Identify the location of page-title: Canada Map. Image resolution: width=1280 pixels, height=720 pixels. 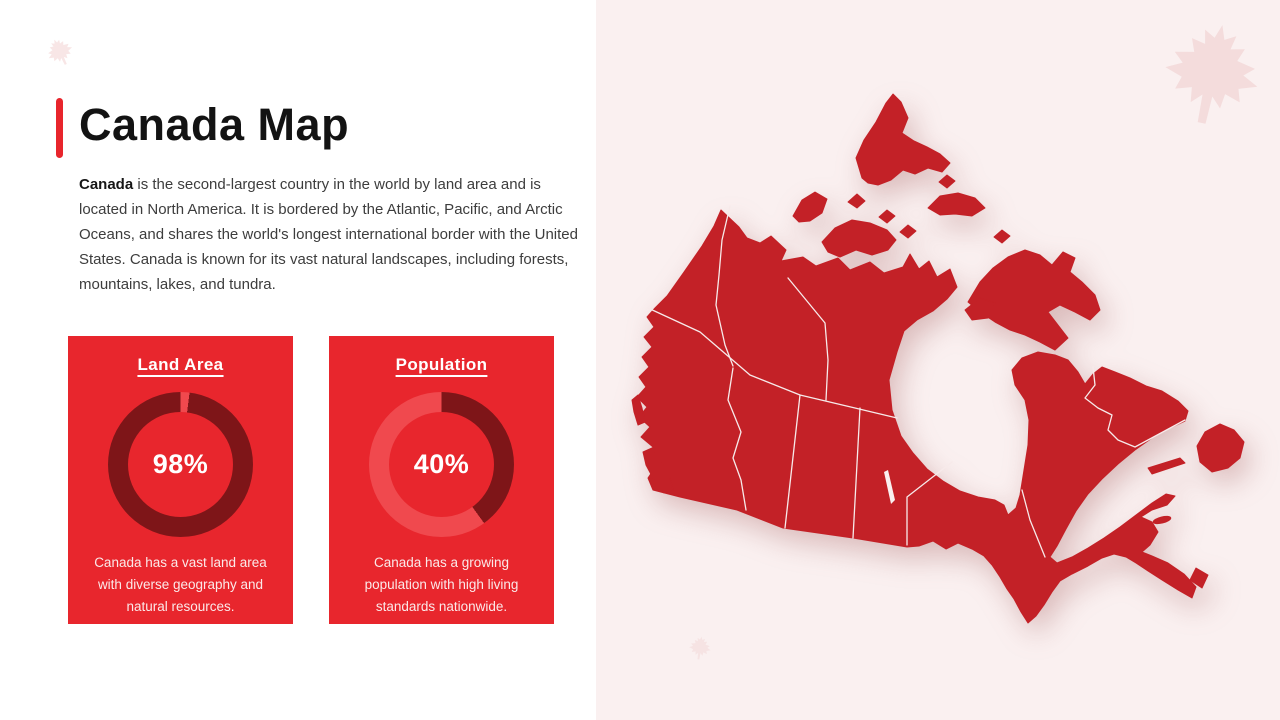
(214, 124).